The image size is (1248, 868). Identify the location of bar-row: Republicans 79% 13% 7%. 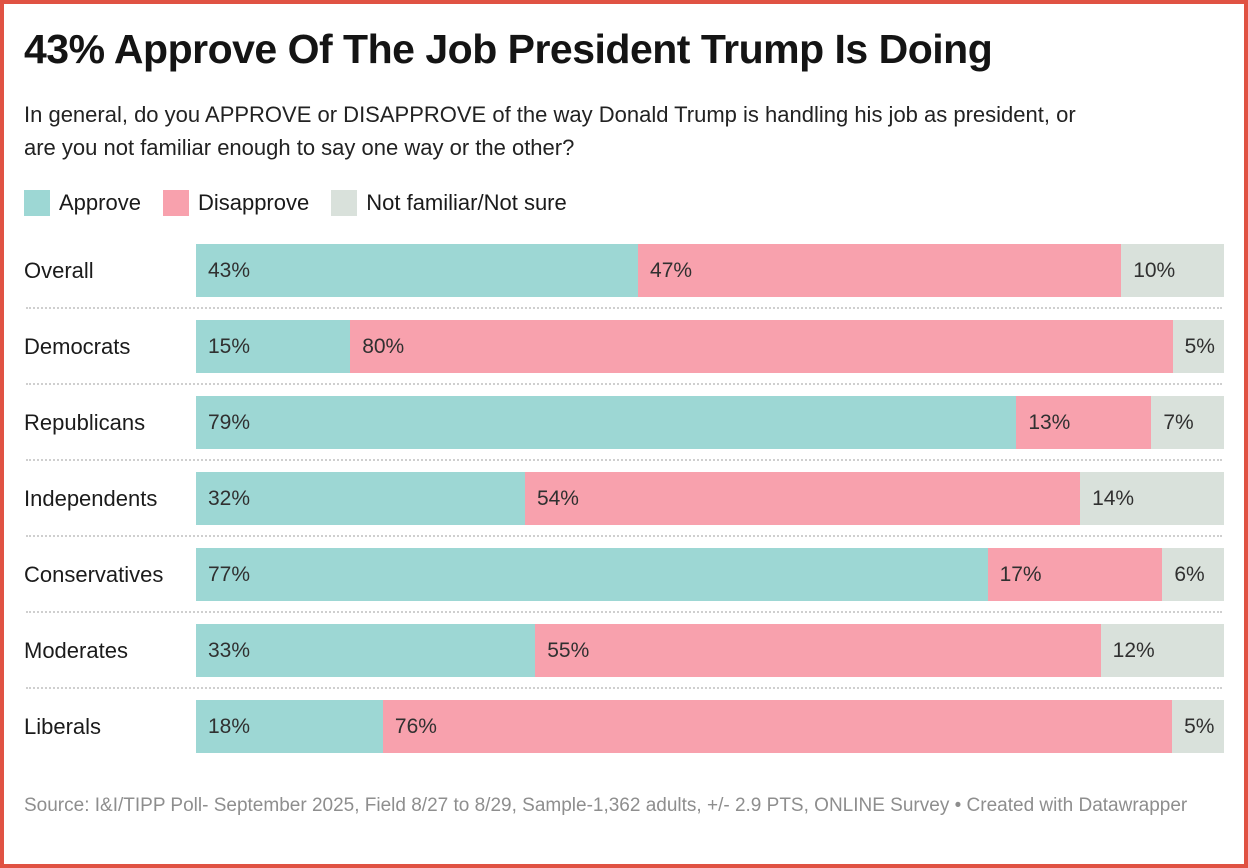
(624, 423).